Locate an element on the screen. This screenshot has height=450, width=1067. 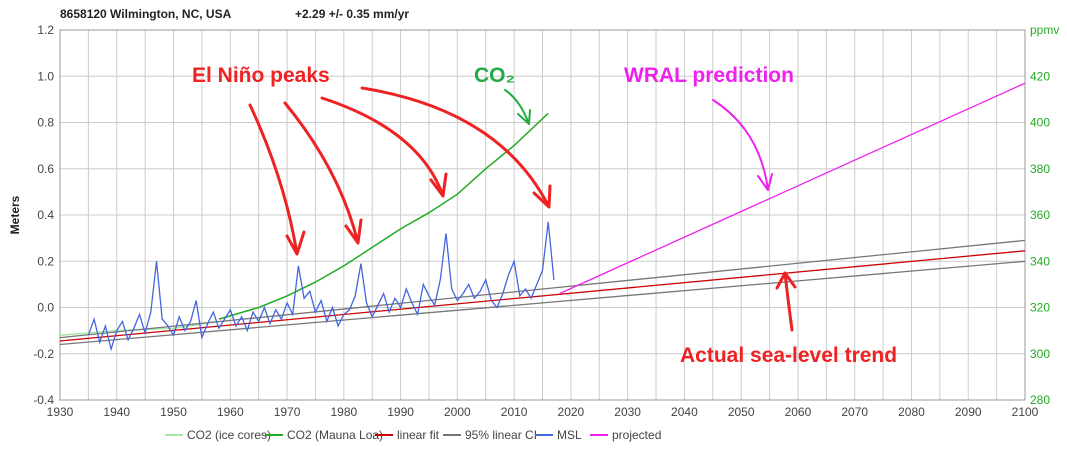
y2-tick-label: 400 is located at coordinates (1040, 123).